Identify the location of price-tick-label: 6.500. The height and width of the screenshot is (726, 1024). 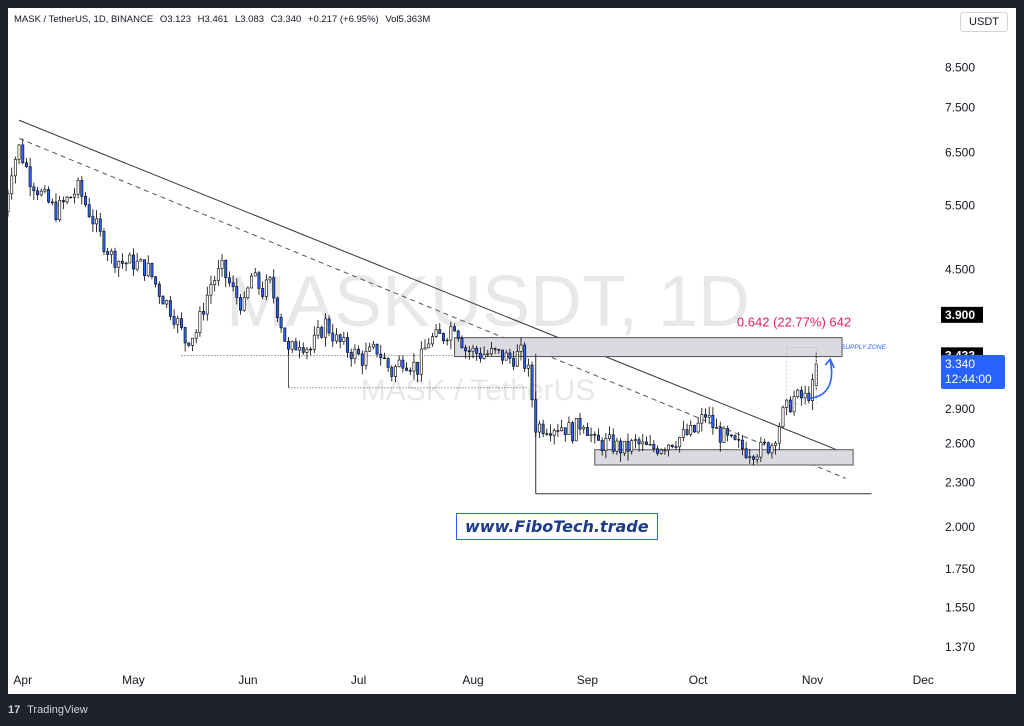
(960, 153).